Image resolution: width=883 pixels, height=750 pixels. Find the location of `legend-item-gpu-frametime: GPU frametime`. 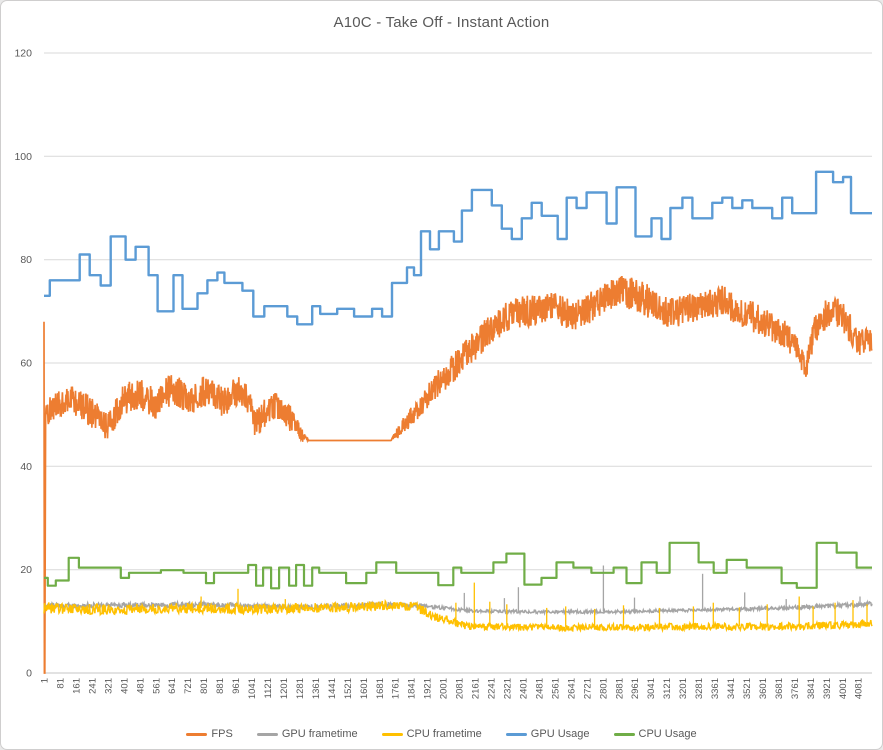

legend-item-gpu-frametime: GPU frametime is located at coordinates (307, 734).